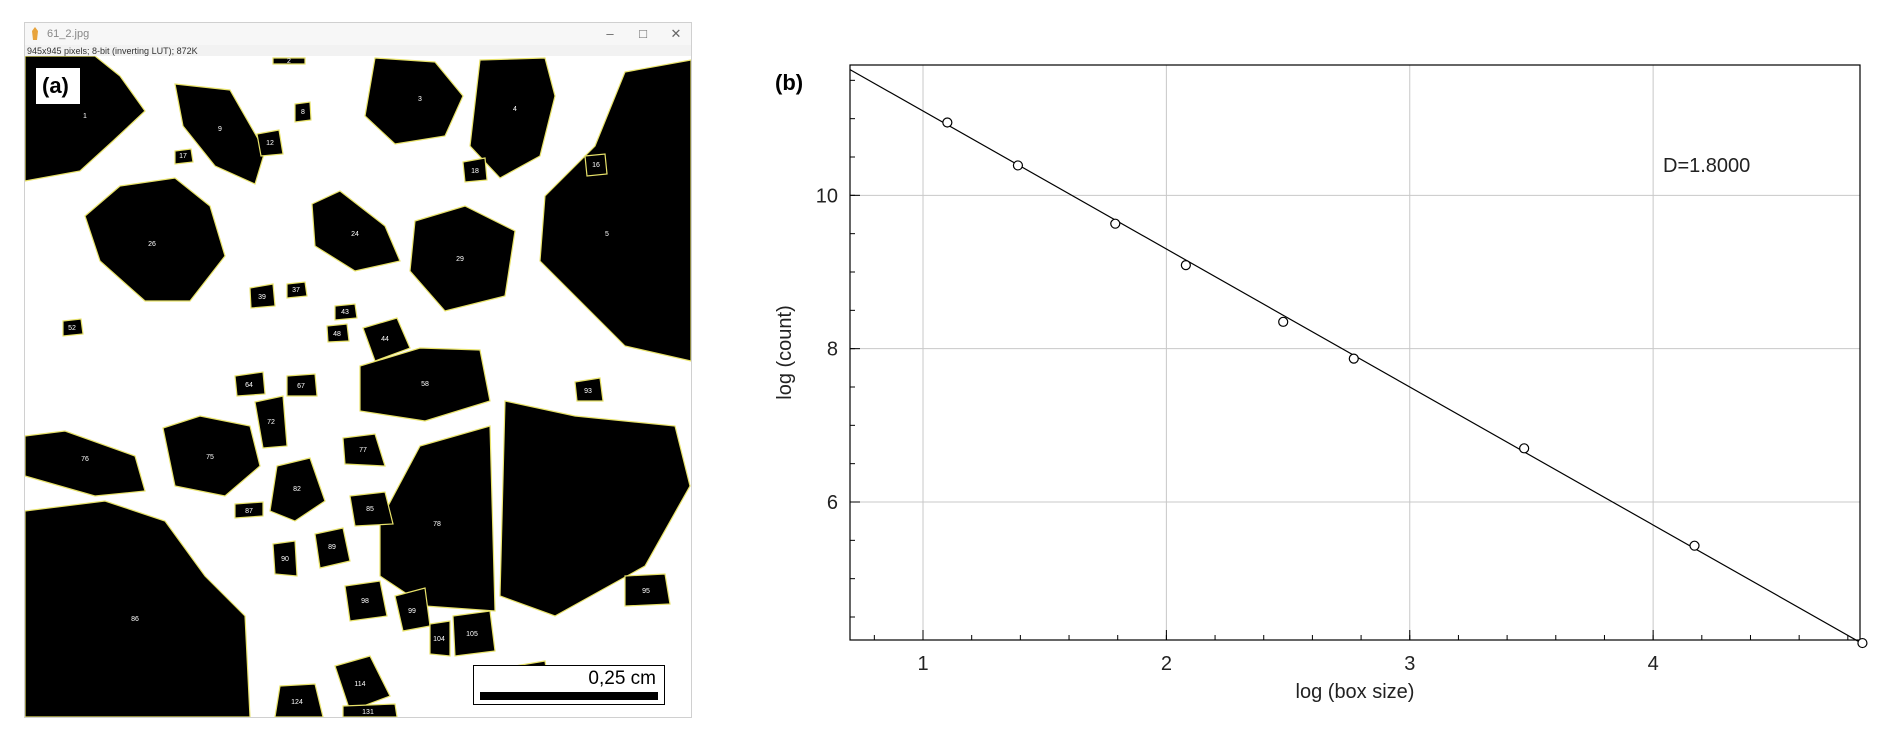 This screenshot has width=1892, height=742. I want to click on particle-label: 72, so click(271, 422).